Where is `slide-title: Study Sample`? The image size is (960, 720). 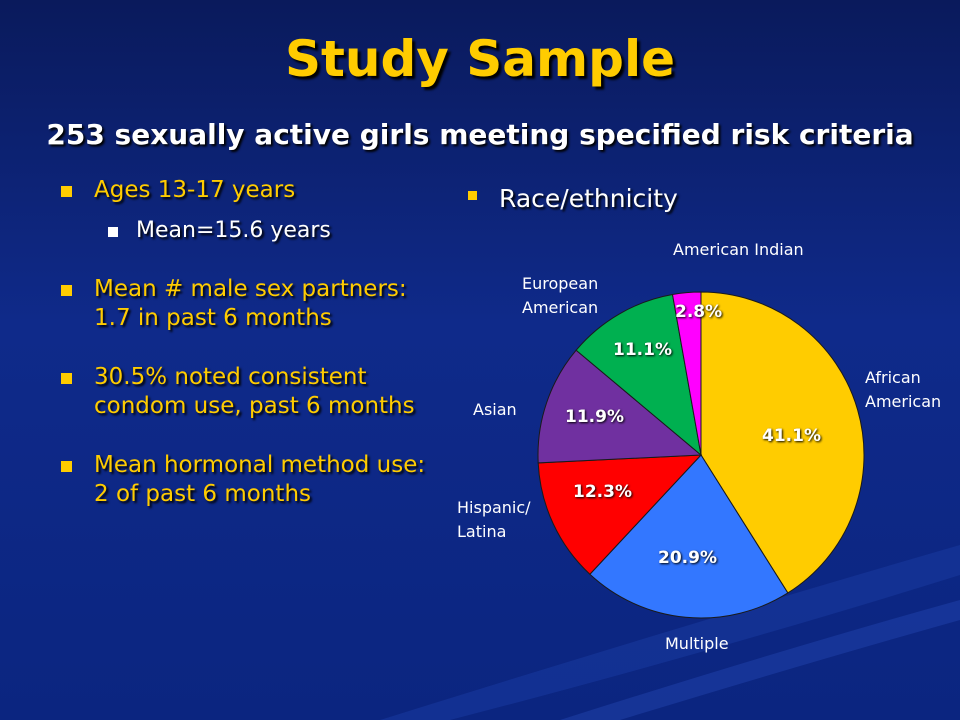 slide-title: Study Sample is located at coordinates (480, 59).